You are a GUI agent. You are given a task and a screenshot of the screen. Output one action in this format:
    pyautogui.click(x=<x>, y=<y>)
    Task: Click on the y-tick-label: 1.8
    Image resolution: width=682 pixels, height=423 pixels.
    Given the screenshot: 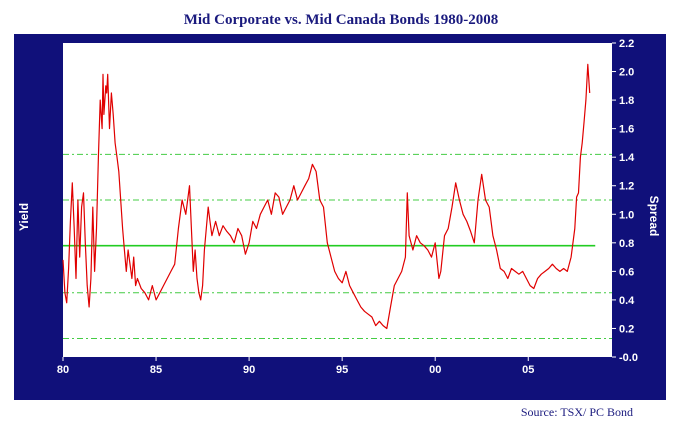 What is the action you would take?
    pyautogui.click(x=626, y=101)
    